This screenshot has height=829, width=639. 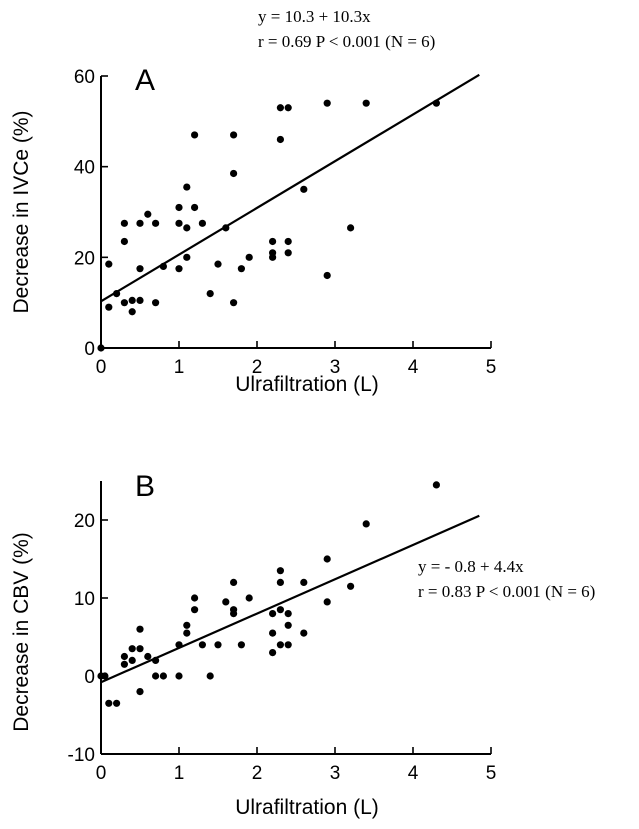 What do you see at coordinates (179, 367) in the screenshot?
I see `x-tick-label: 1` at bounding box center [179, 367].